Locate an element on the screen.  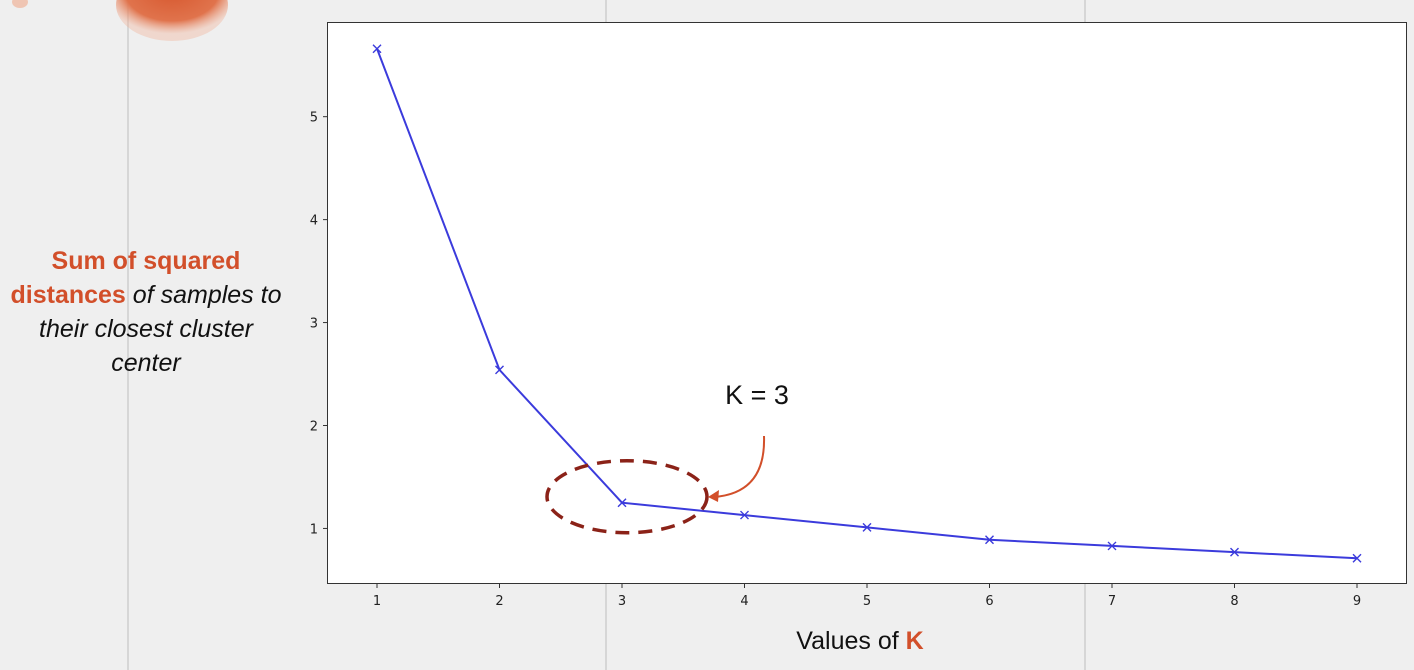
x-tick-label-8: 8 is located at coordinates (1234, 601).